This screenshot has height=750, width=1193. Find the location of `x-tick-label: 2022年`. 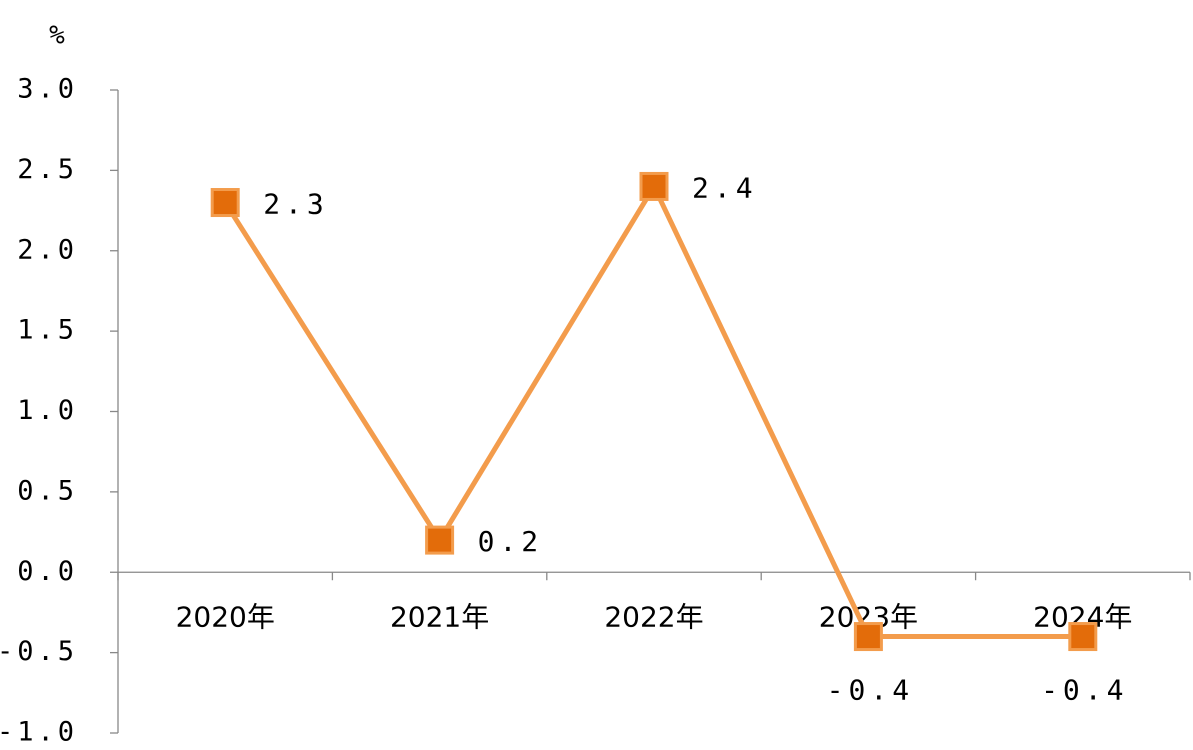

x-tick-label: 2022年 is located at coordinates (653, 616).